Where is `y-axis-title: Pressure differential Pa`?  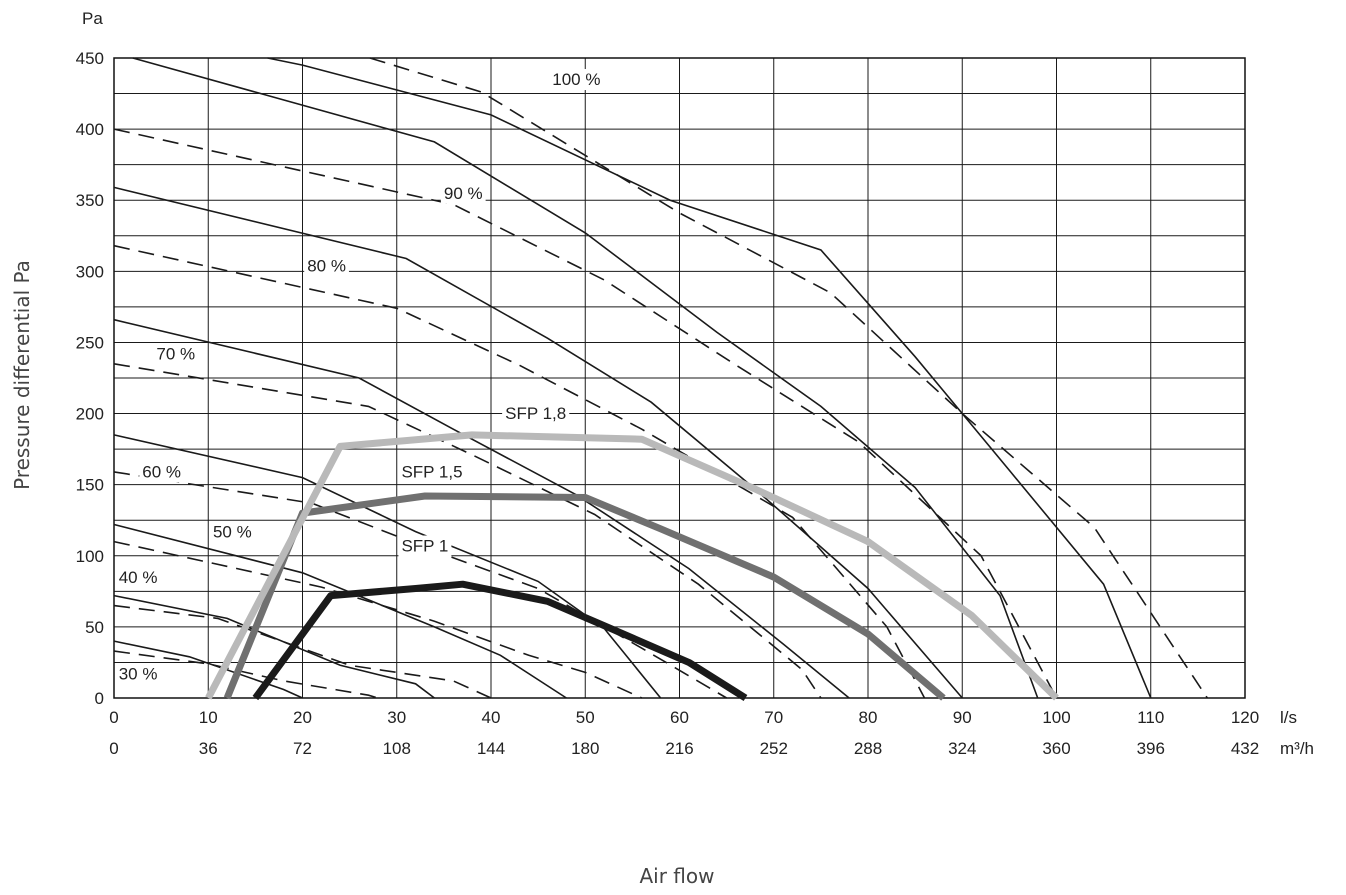
y-axis-title: Pressure differential Pa is located at coordinates (22, 375).